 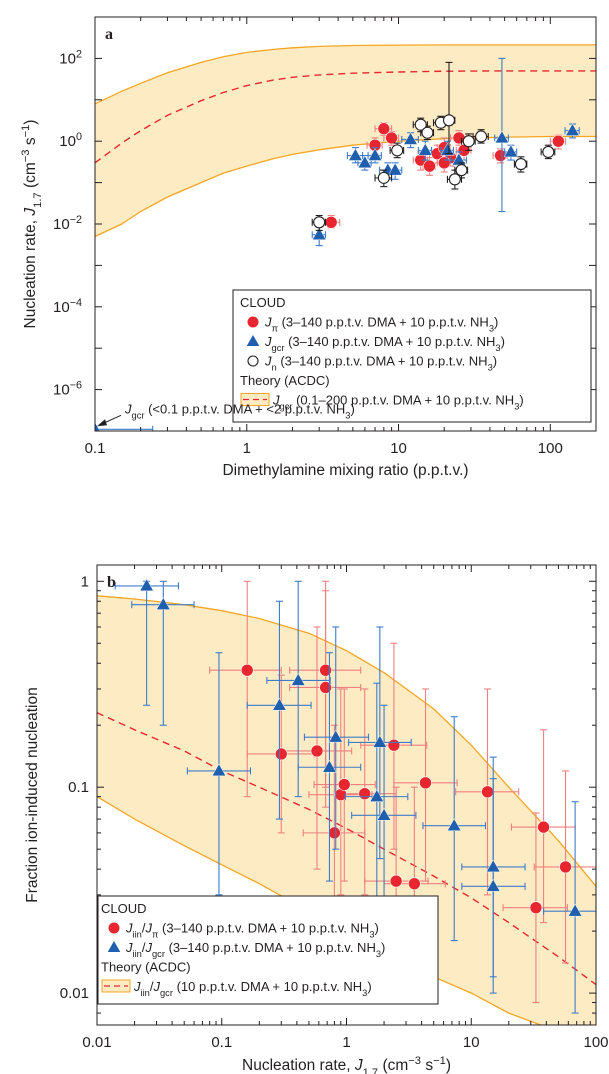 I want to click on series-Jn, so click(x=433, y=146).